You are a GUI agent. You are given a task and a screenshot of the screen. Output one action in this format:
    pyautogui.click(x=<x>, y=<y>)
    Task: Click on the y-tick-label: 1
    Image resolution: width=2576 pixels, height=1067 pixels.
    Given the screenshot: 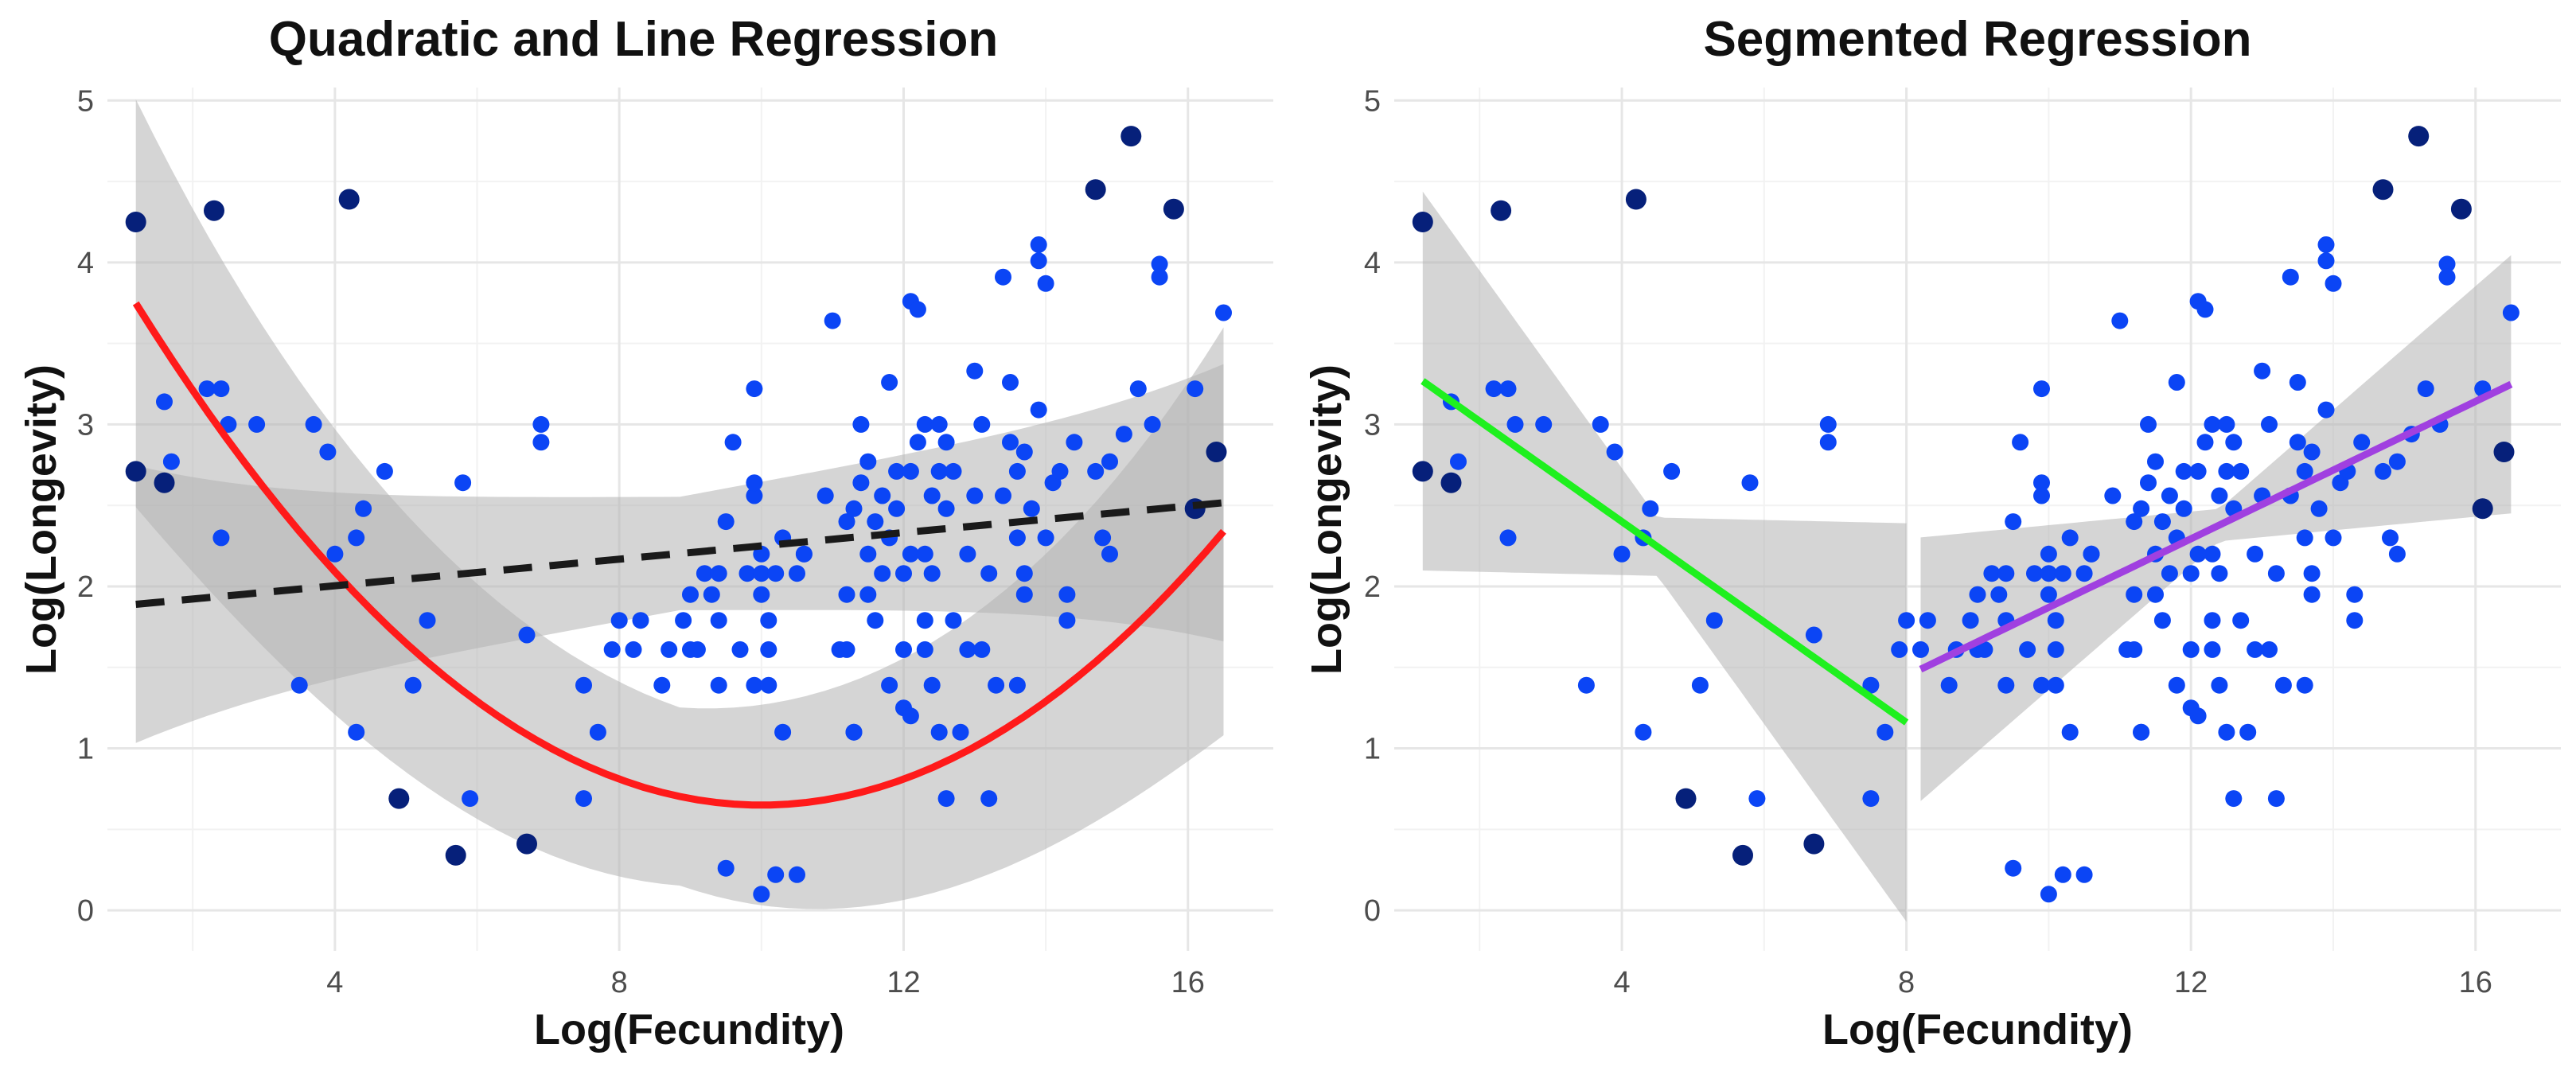 What is the action you would take?
    pyautogui.click(x=1372, y=749)
    